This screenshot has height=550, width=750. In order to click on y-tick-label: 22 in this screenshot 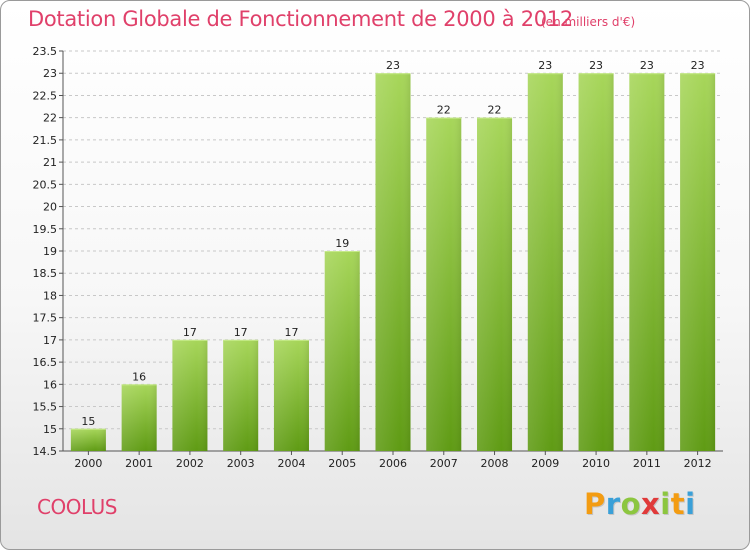, I will do `click(50, 118)`.